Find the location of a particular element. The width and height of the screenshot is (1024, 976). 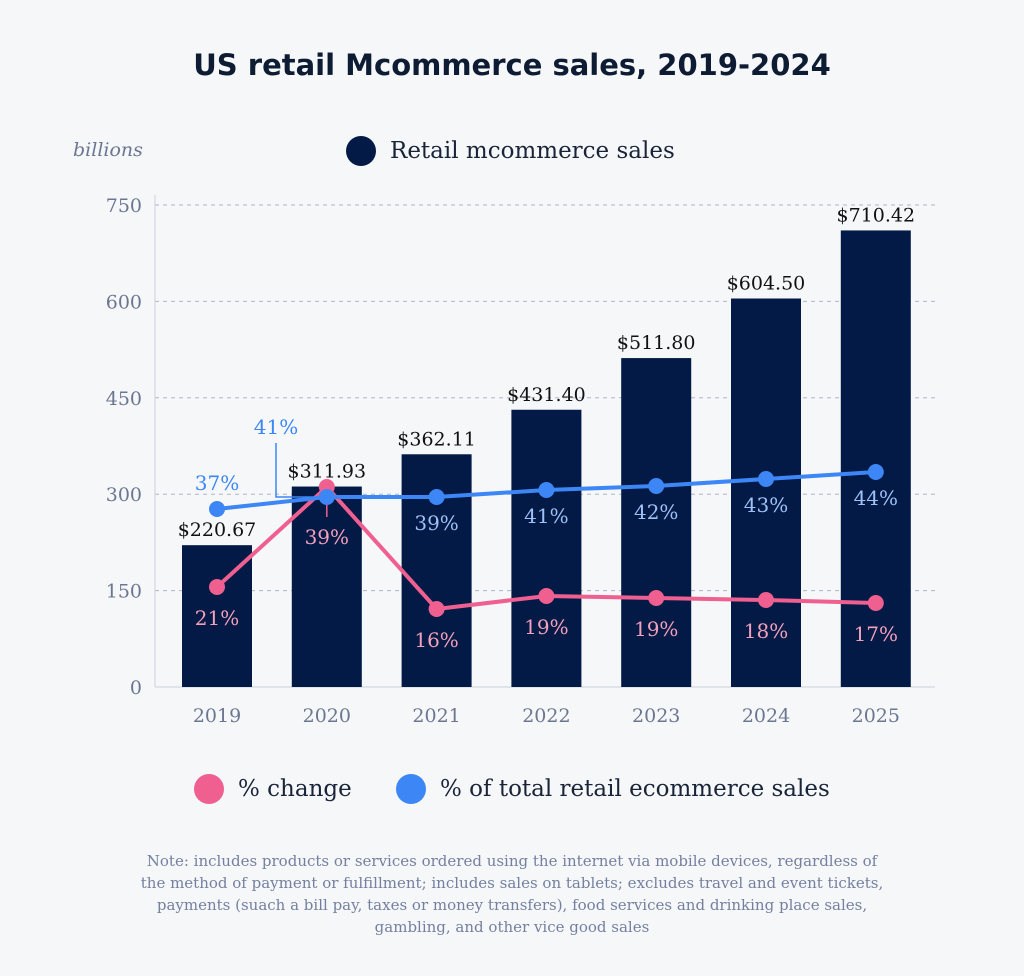

x-tick-label: 2023 is located at coordinates (656, 716).